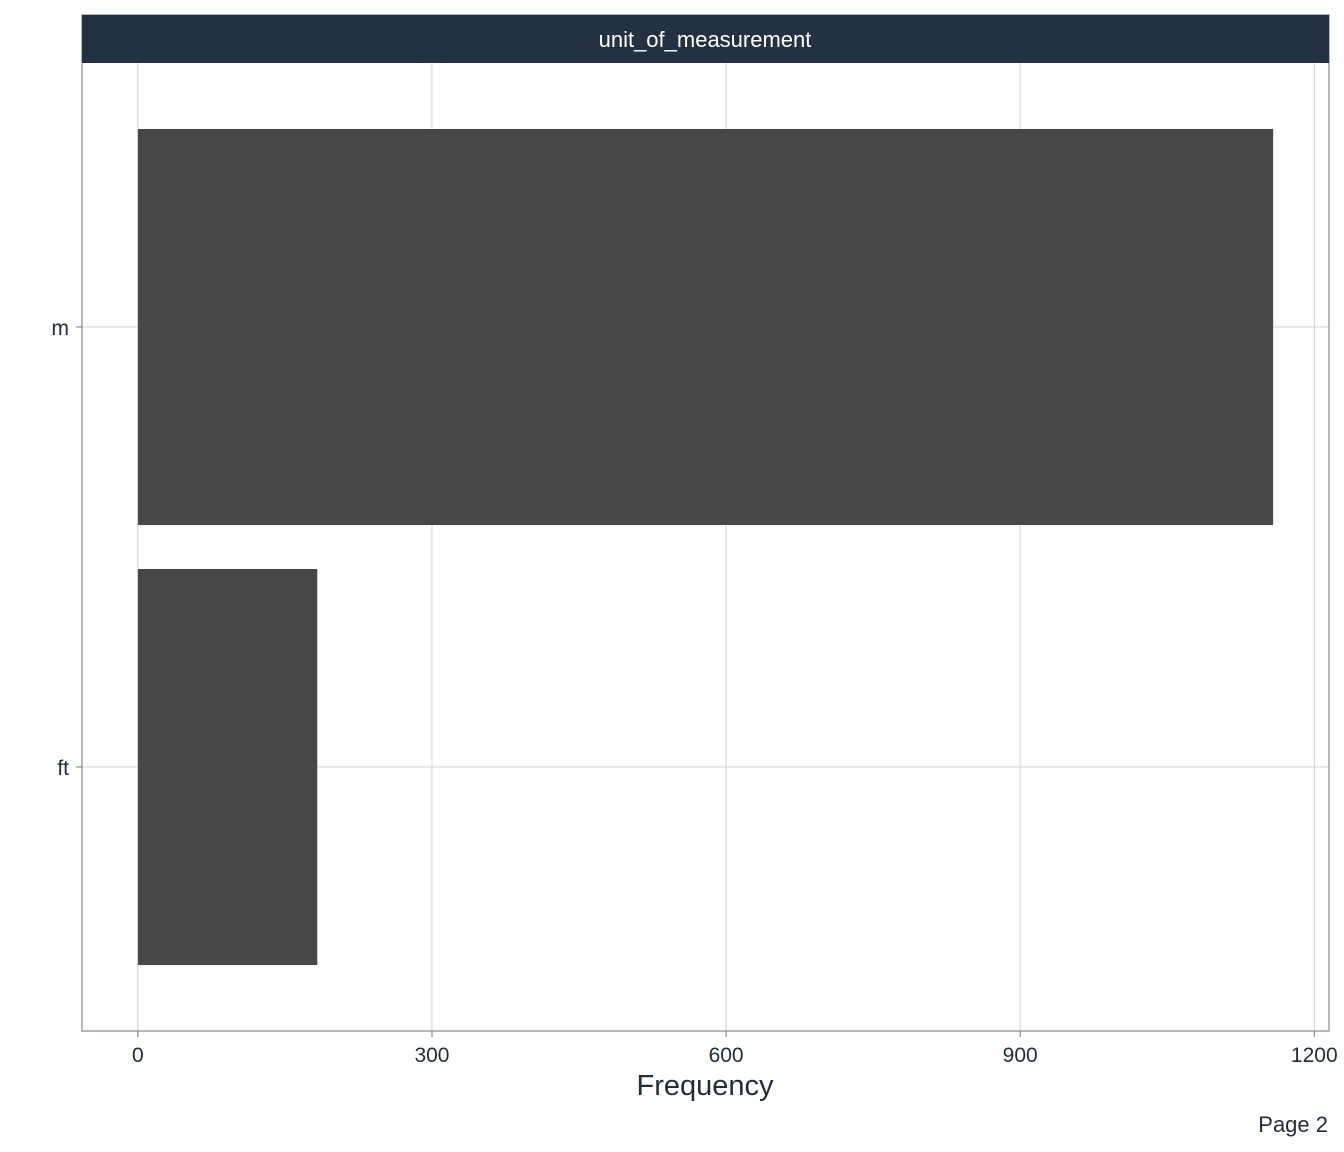  What do you see at coordinates (61, 328) in the screenshot?
I see `y-tick-label: m` at bounding box center [61, 328].